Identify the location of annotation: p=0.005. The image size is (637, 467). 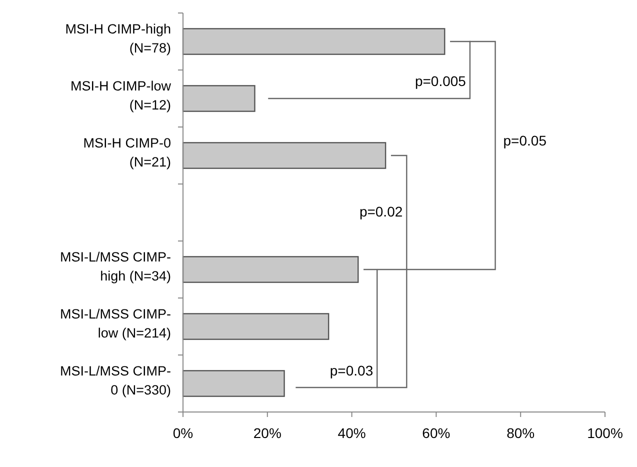
(440, 81).